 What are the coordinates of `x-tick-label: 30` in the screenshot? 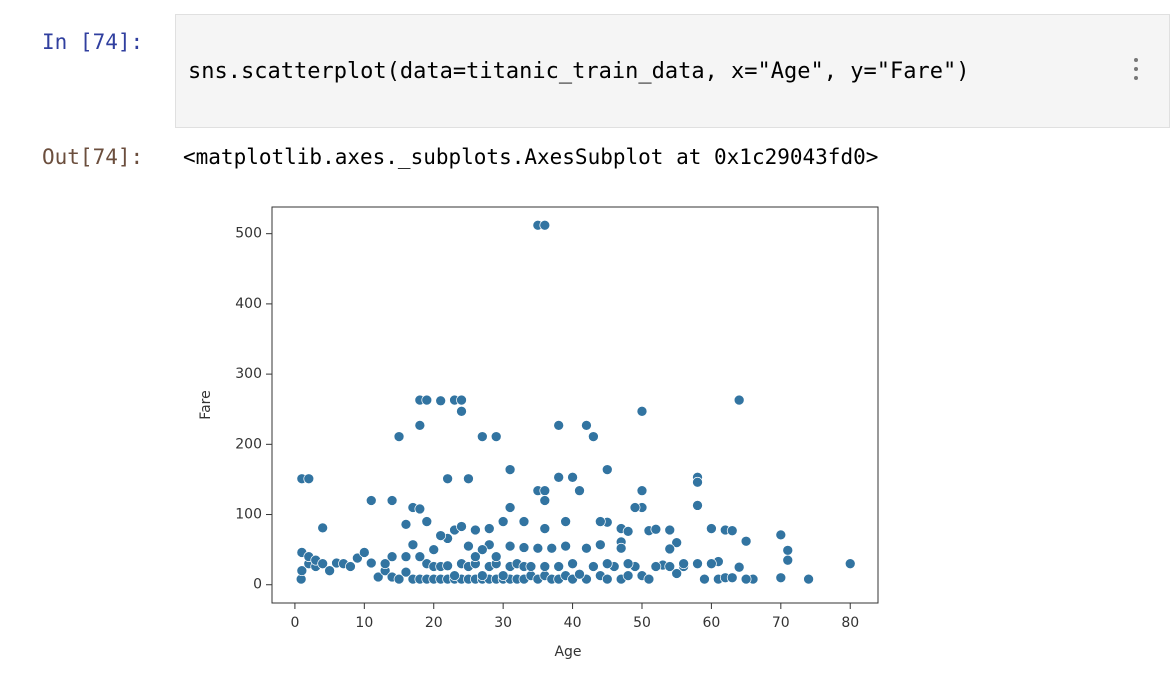 It's located at (503, 623).